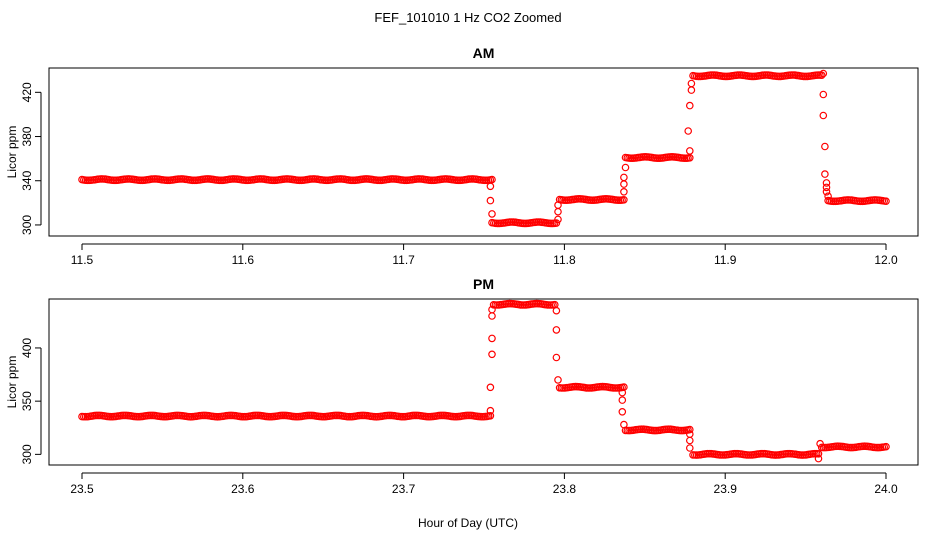  Describe the element at coordinates (243, 260) in the screenshot. I see `x-tick-label: 11.6` at that location.